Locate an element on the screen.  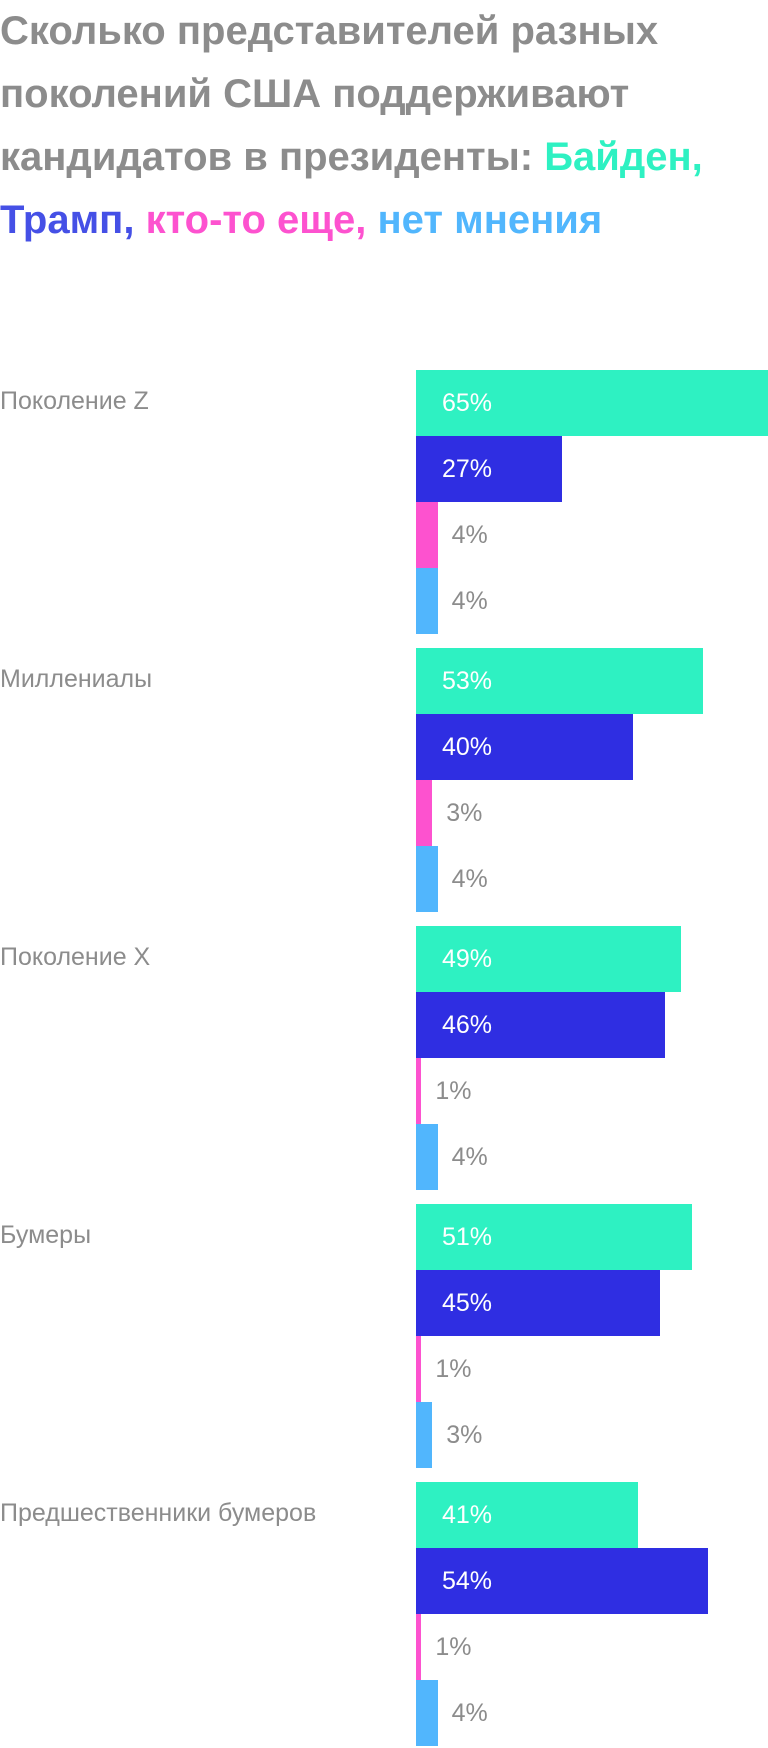
legend-biden: Байден, is located at coordinates (623, 157).